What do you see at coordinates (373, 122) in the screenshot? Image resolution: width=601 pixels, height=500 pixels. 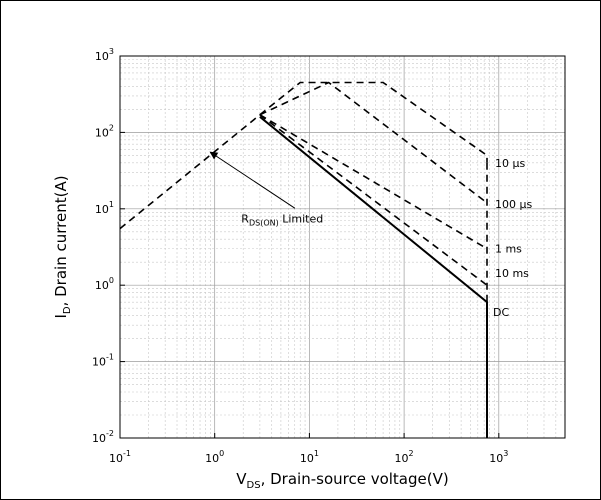 I see `series-line-10-us` at bounding box center [373, 122].